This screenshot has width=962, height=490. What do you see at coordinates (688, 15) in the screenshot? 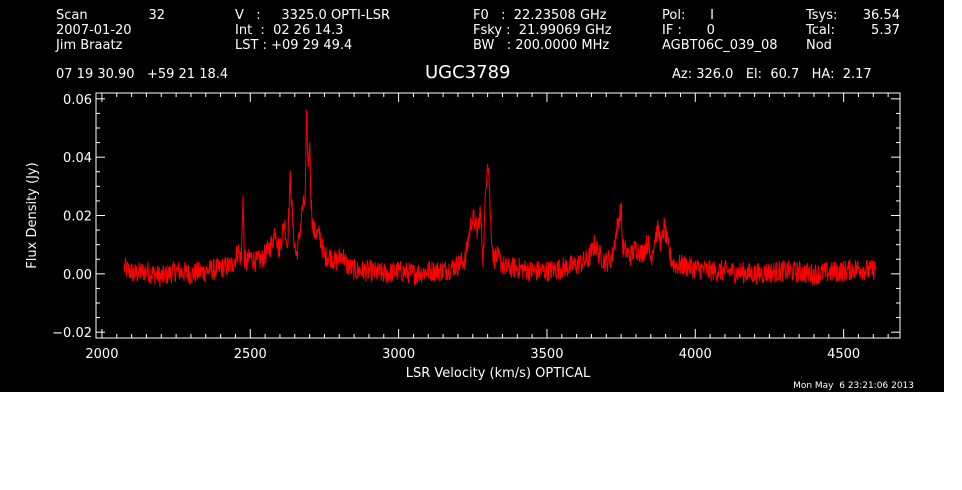
I see `polarization: Pol: I` at bounding box center [688, 15].